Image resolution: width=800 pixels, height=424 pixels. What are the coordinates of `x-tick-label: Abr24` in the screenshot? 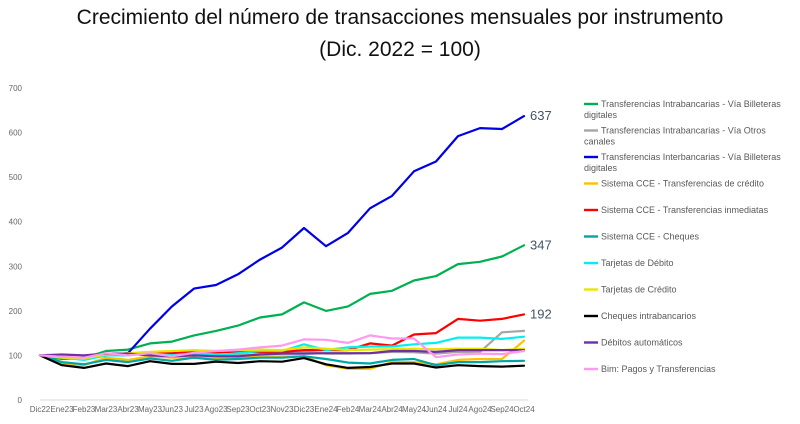 It's located at (392, 409).